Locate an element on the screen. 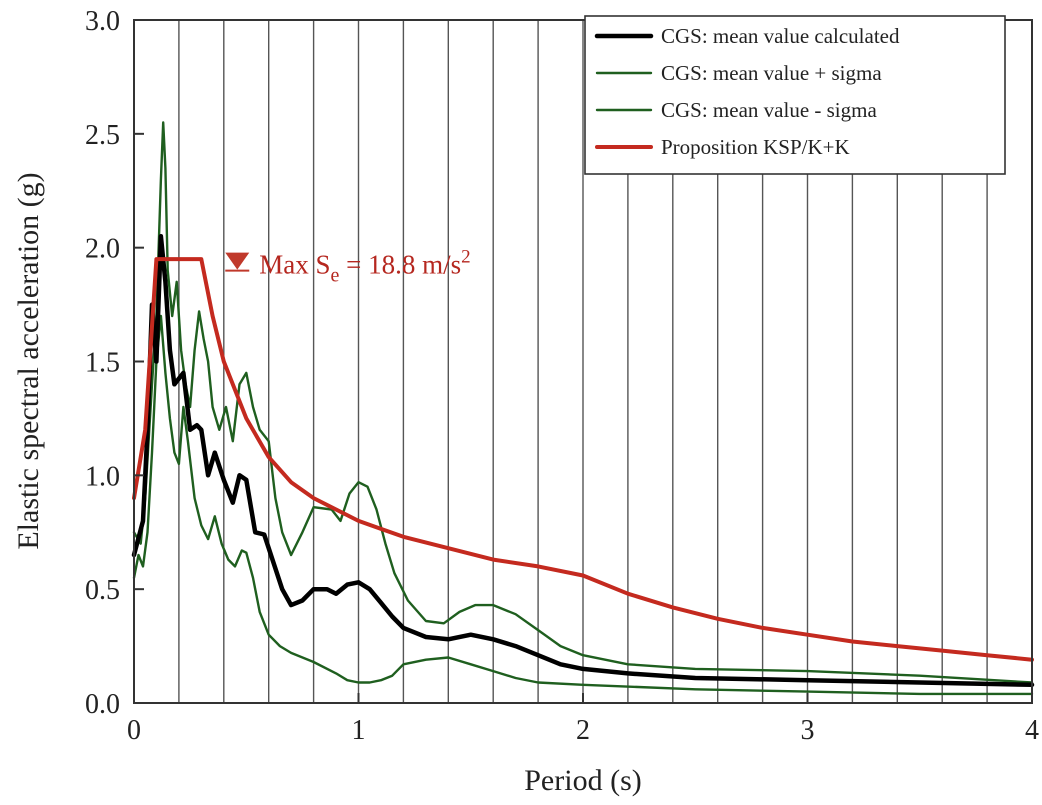  annotation-suffix: = 18.8 m/s is located at coordinates (400, 265).